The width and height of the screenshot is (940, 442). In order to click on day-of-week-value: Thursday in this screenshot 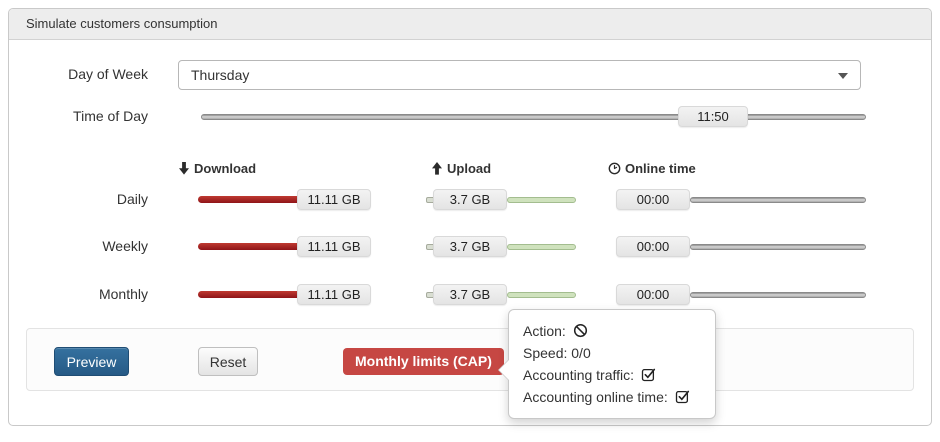, I will do `click(220, 75)`.